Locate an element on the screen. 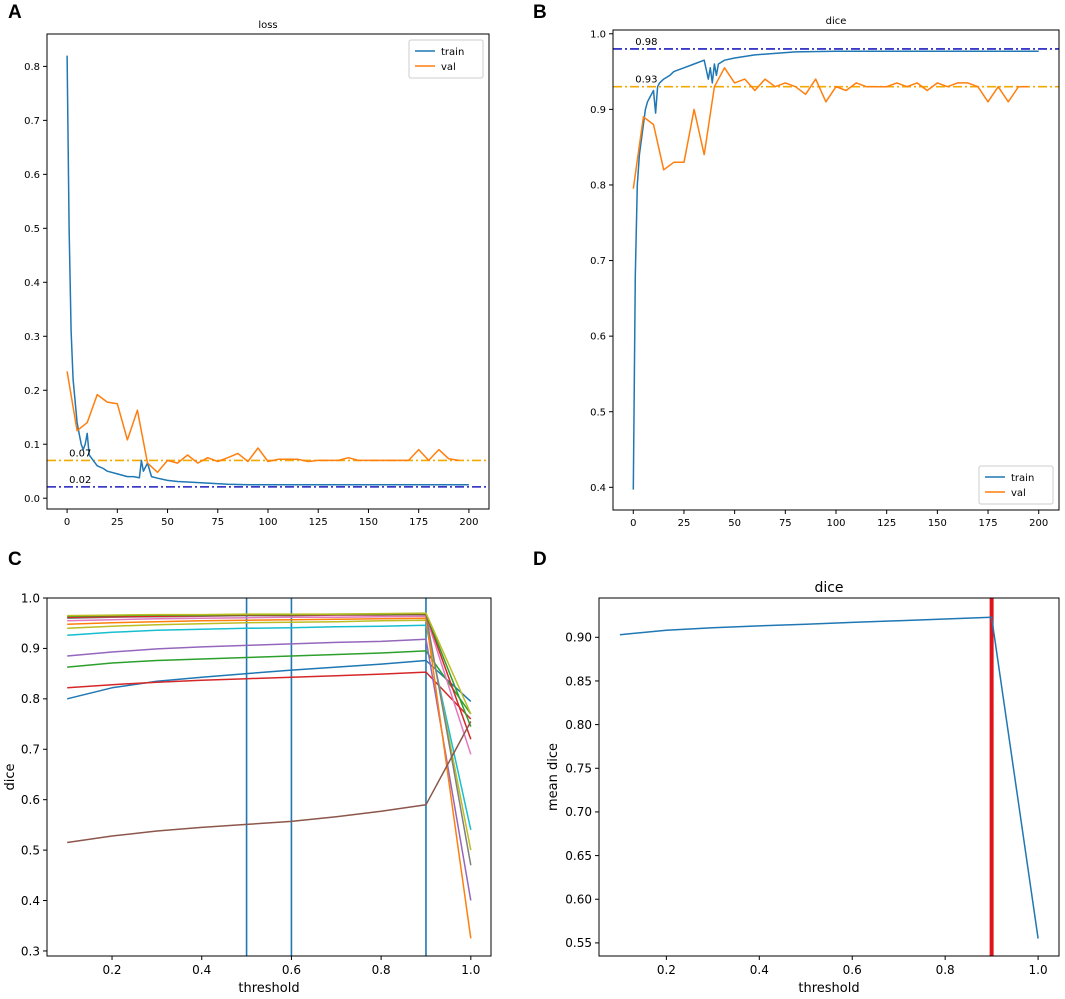 The height and width of the screenshot is (999, 1065). legend-box is located at coordinates (446, 59).